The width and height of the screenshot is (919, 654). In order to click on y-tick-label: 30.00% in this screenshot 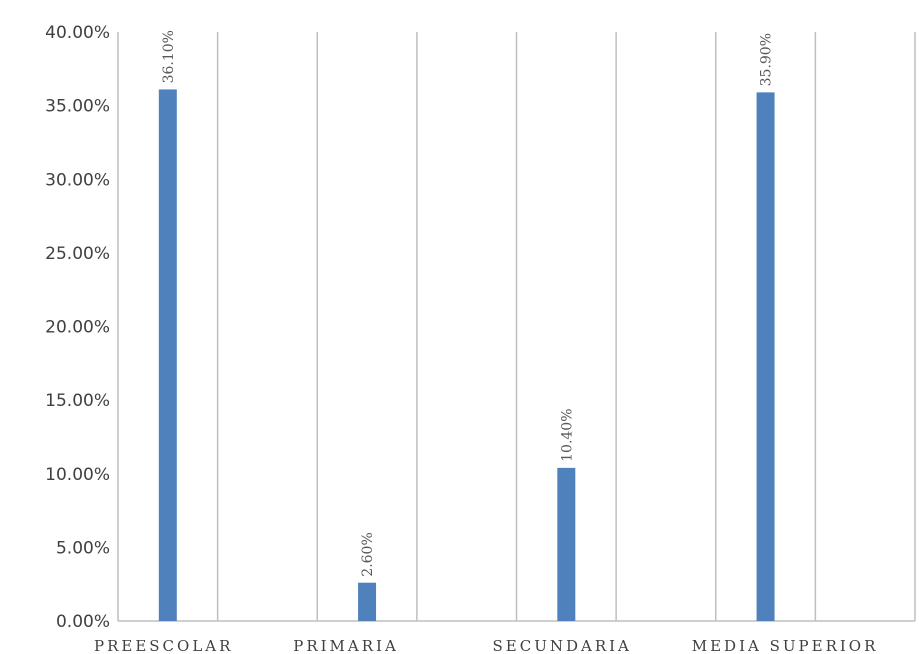, I will do `click(77, 180)`.